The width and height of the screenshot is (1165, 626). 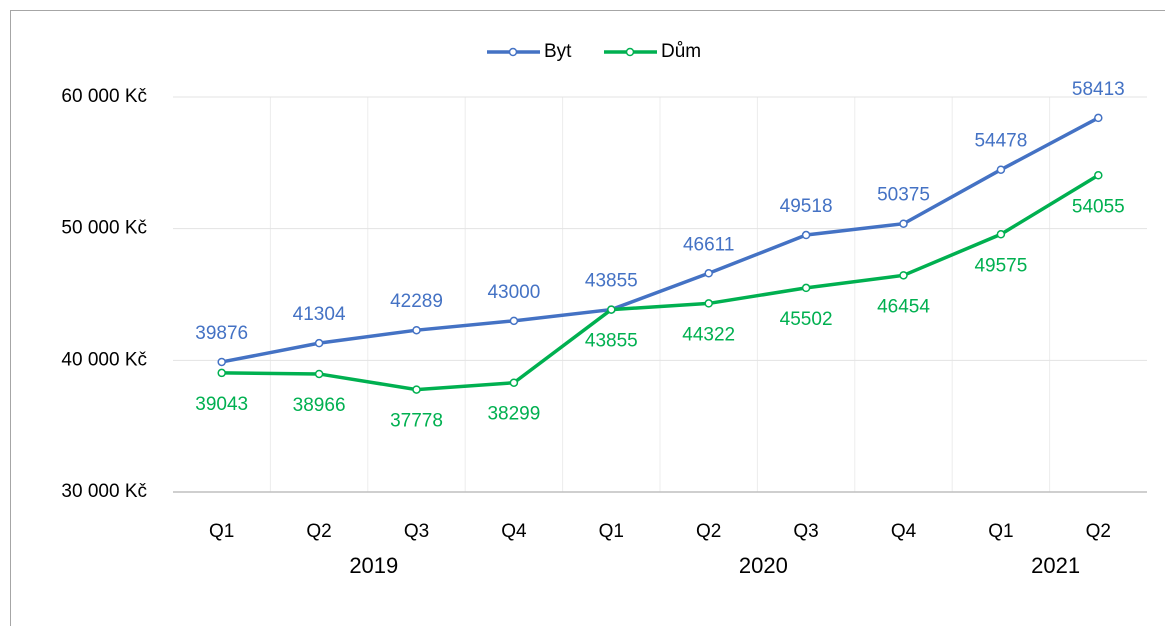 I want to click on data-label: 38299, so click(x=513, y=414).